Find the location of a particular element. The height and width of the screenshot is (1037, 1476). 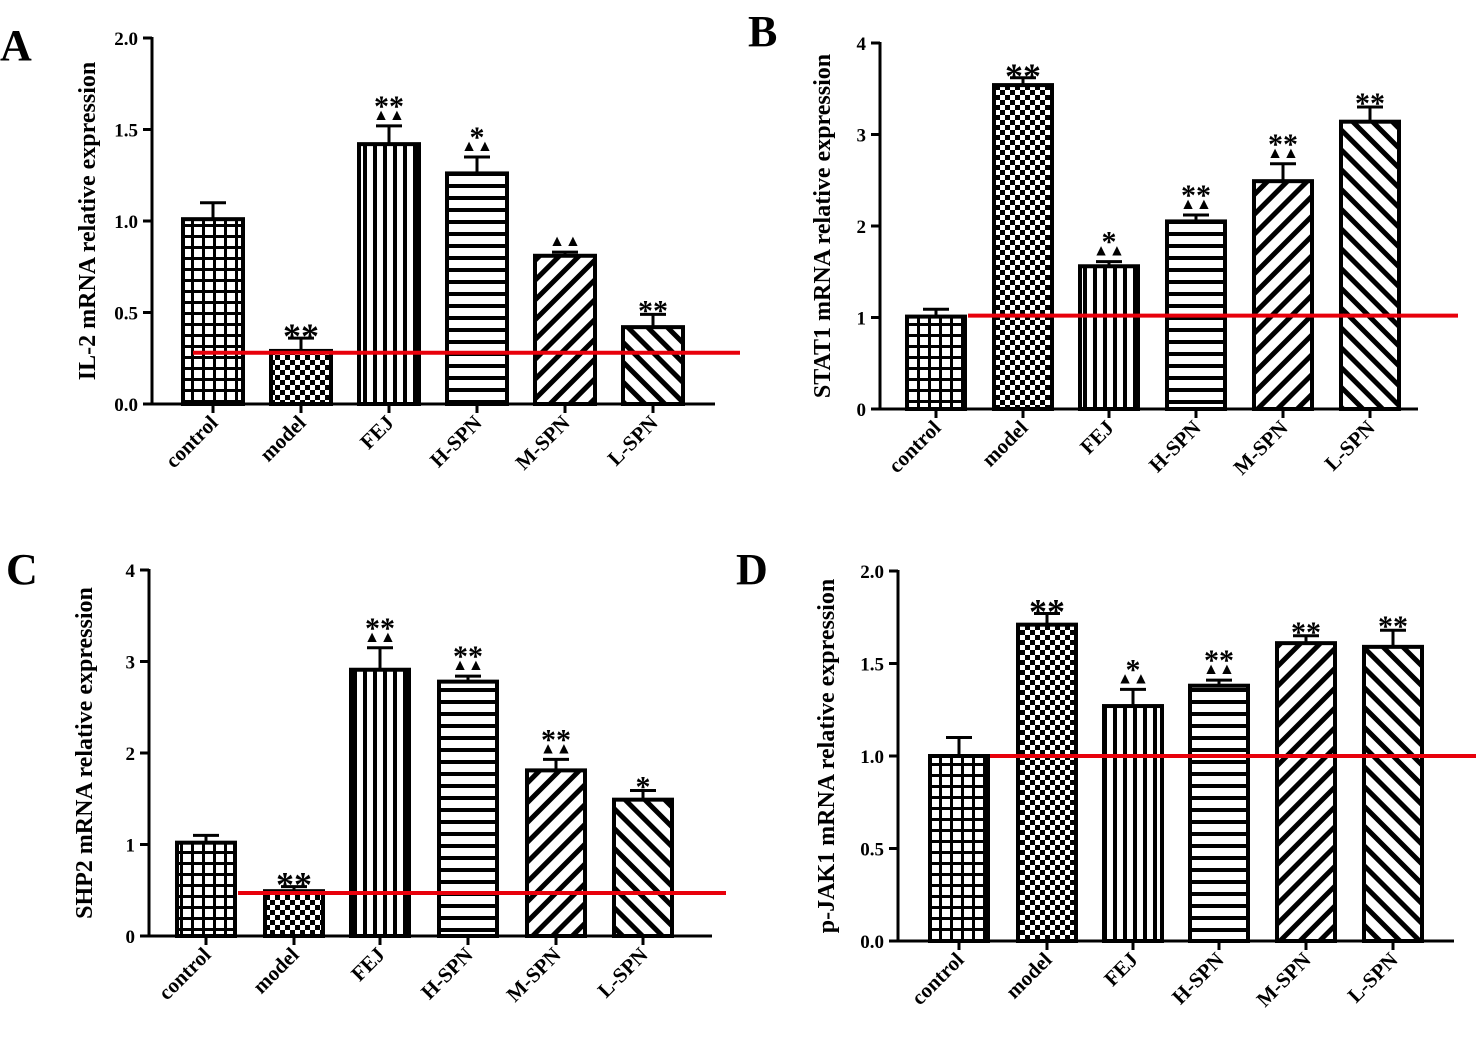

y-tick-label: 0 is located at coordinates (862, 410).